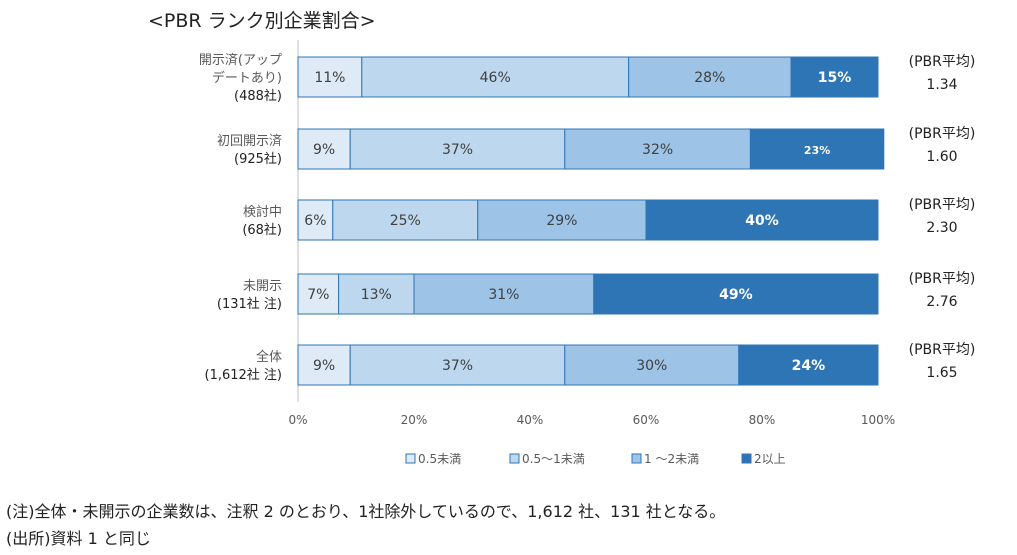  Describe the element at coordinates (249, 304) in the screenshot. I see `category-label: (131社 注)` at that location.